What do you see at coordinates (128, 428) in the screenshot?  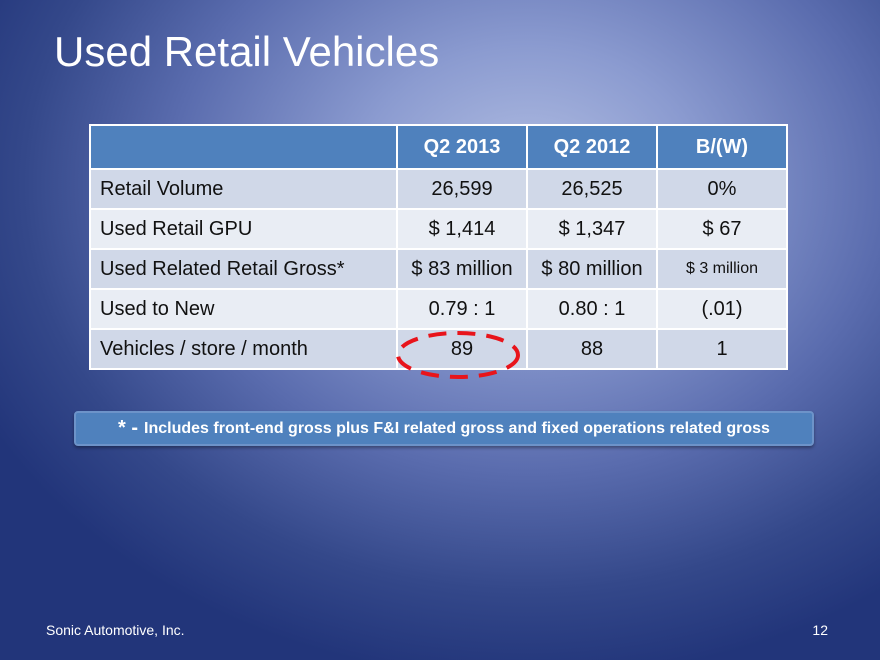 I see `footnote-marker: * -` at bounding box center [128, 428].